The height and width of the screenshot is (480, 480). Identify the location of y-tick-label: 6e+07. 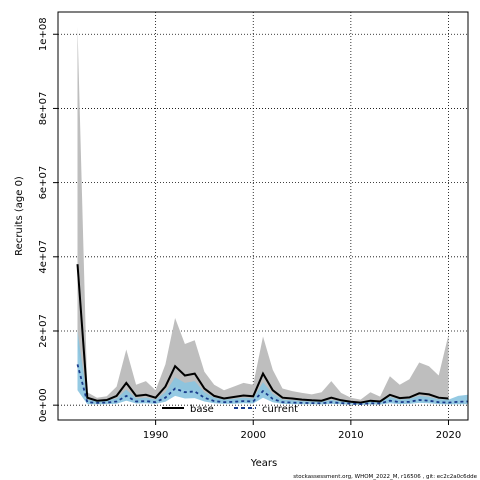
(43, 183).